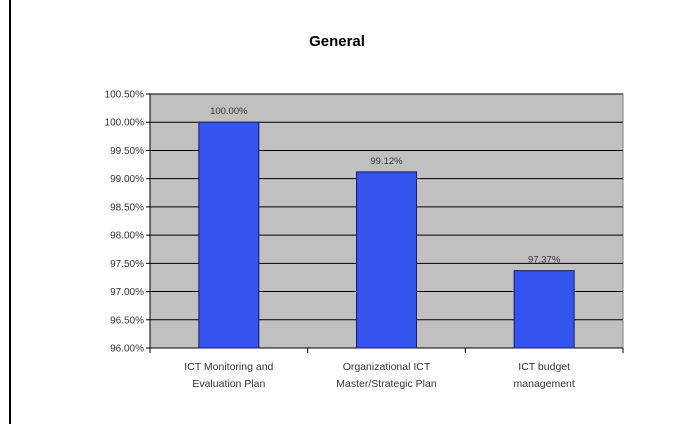 The width and height of the screenshot is (675, 424). What do you see at coordinates (127, 179) in the screenshot?
I see `y-tick-label: 99.00%` at bounding box center [127, 179].